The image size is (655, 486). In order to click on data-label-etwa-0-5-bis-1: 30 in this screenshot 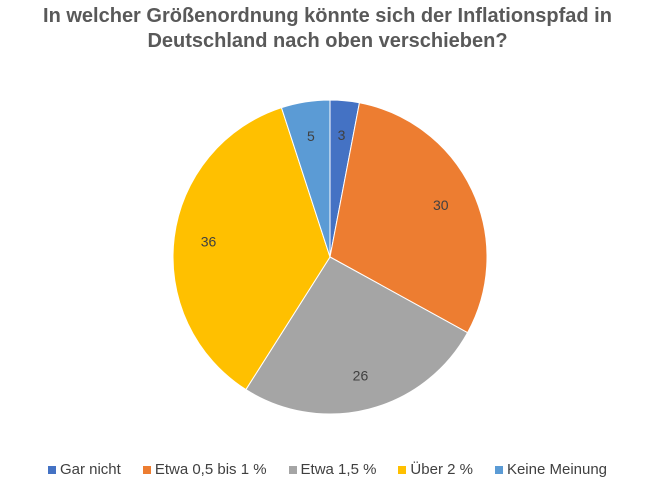, I will do `click(441, 205)`.